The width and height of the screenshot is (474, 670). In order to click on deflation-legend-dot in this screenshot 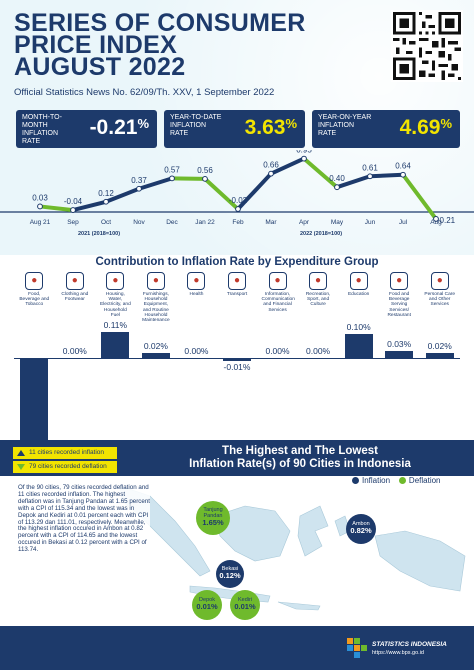, I will do `click(402, 481)`.